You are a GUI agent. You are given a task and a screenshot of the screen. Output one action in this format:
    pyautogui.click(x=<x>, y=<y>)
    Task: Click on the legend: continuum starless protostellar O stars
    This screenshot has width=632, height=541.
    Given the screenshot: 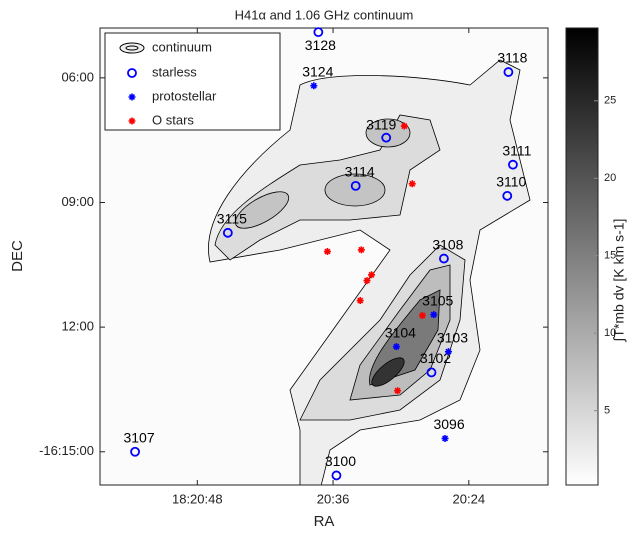 What is the action you would take?
    pyautogui.click(x=192, y=81)
    